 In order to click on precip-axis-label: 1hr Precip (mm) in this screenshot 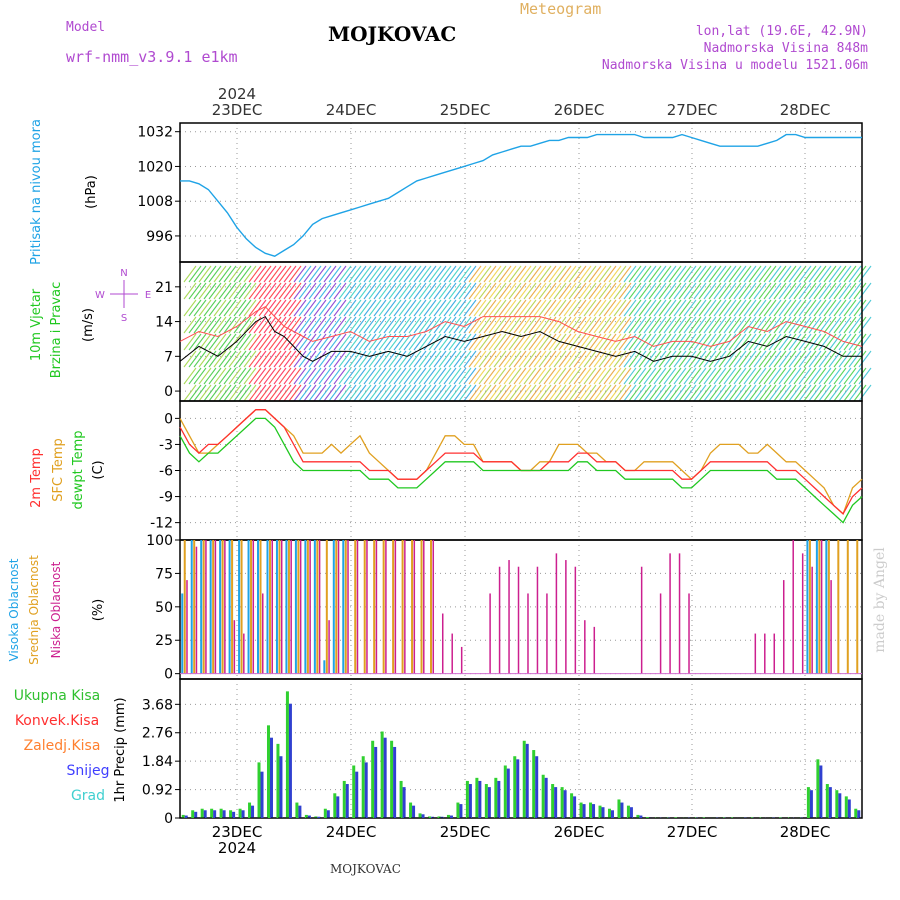, I will do `click(120, 749)`.